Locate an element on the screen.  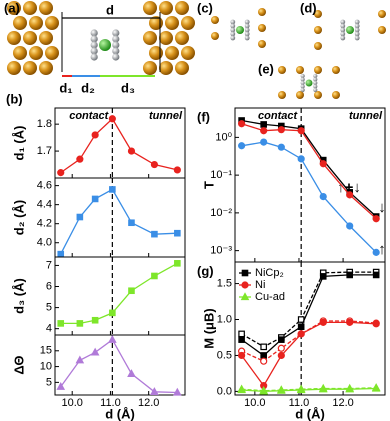
panel-label: (f) is located at coordinates (203, 116).